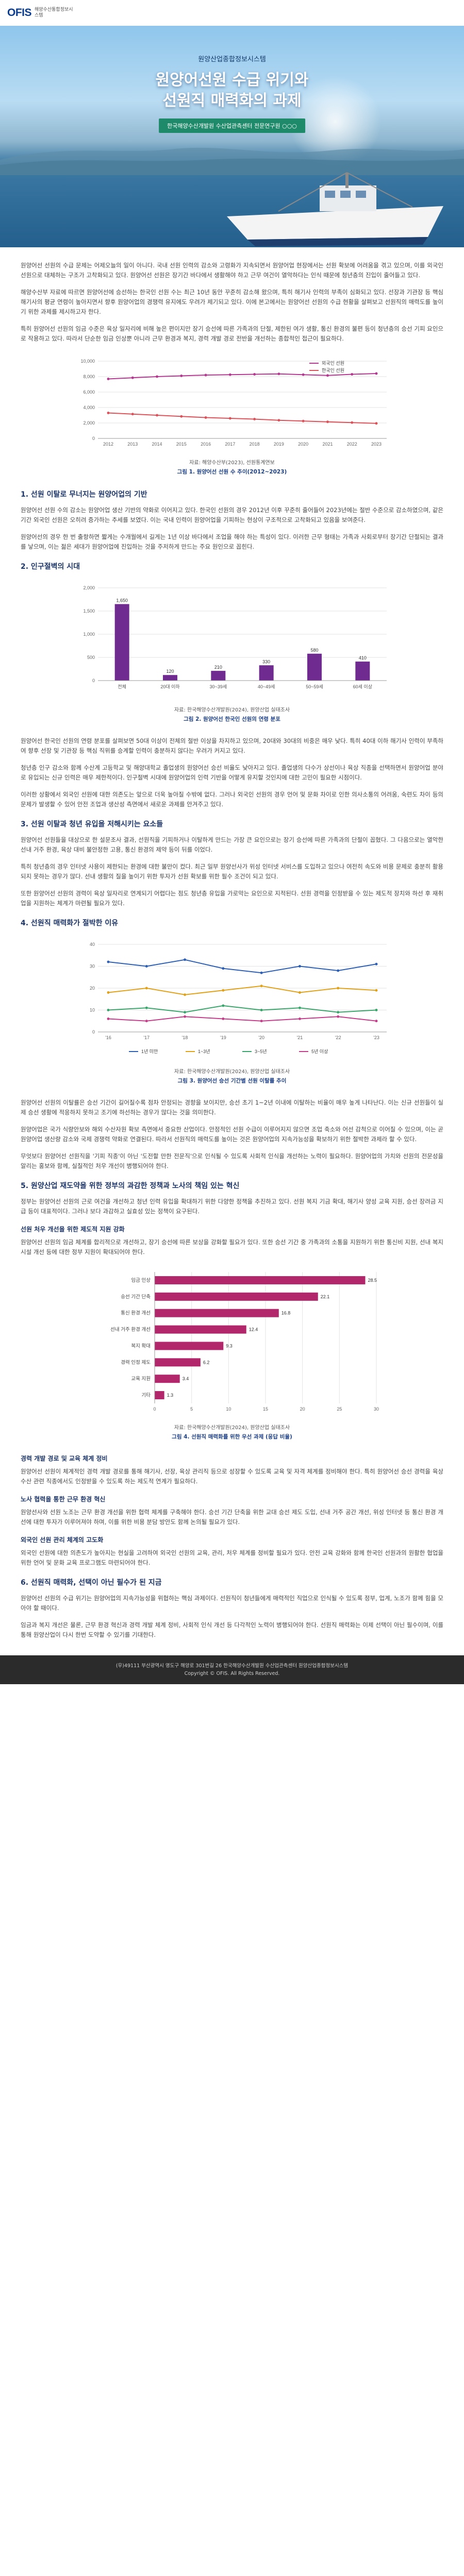 The image size is (464, 2576). I want to click on y-tick-label: 4,000, so click(89, 407).